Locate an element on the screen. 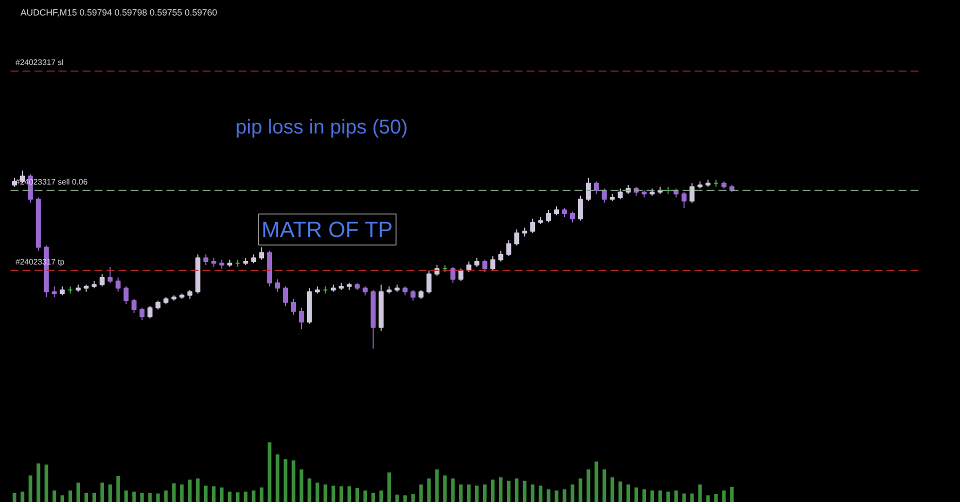 The width and height of the screenshot is (960, 502). text: pip loss in pips (50) is located at coordinates (322, 127).